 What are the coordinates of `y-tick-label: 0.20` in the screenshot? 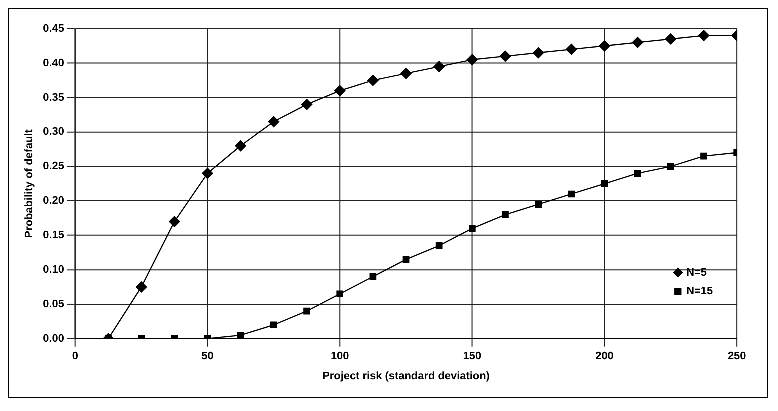 It's located at (53, 201).